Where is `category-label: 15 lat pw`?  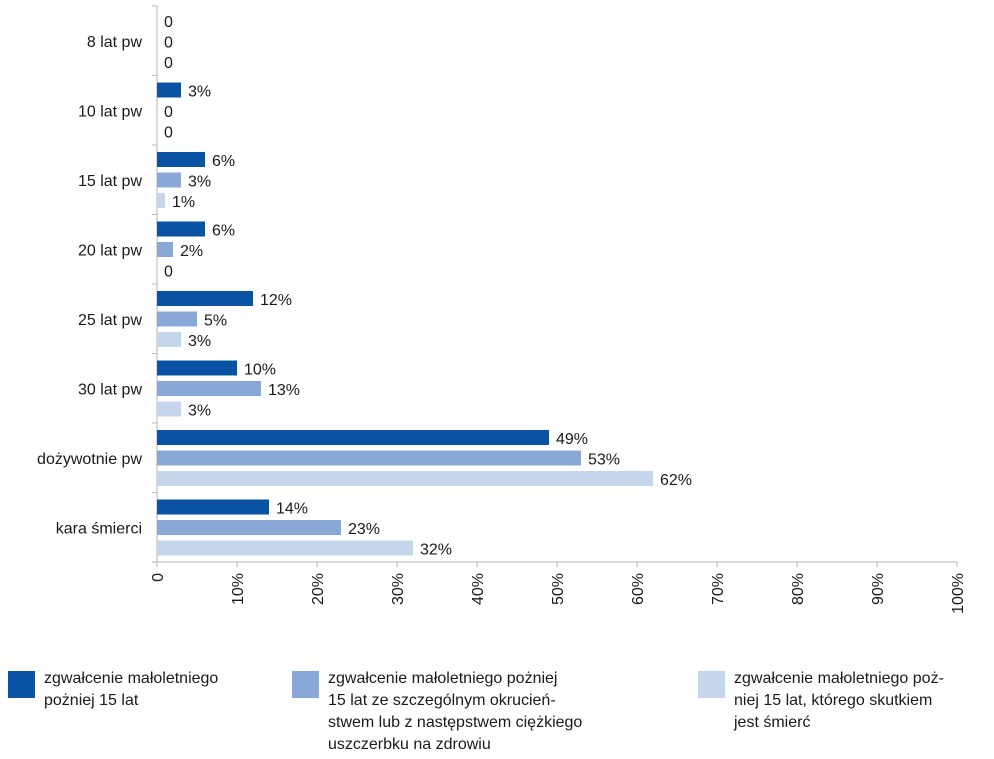 category-label: 15 lat pw is located at coordinates (110, 181).